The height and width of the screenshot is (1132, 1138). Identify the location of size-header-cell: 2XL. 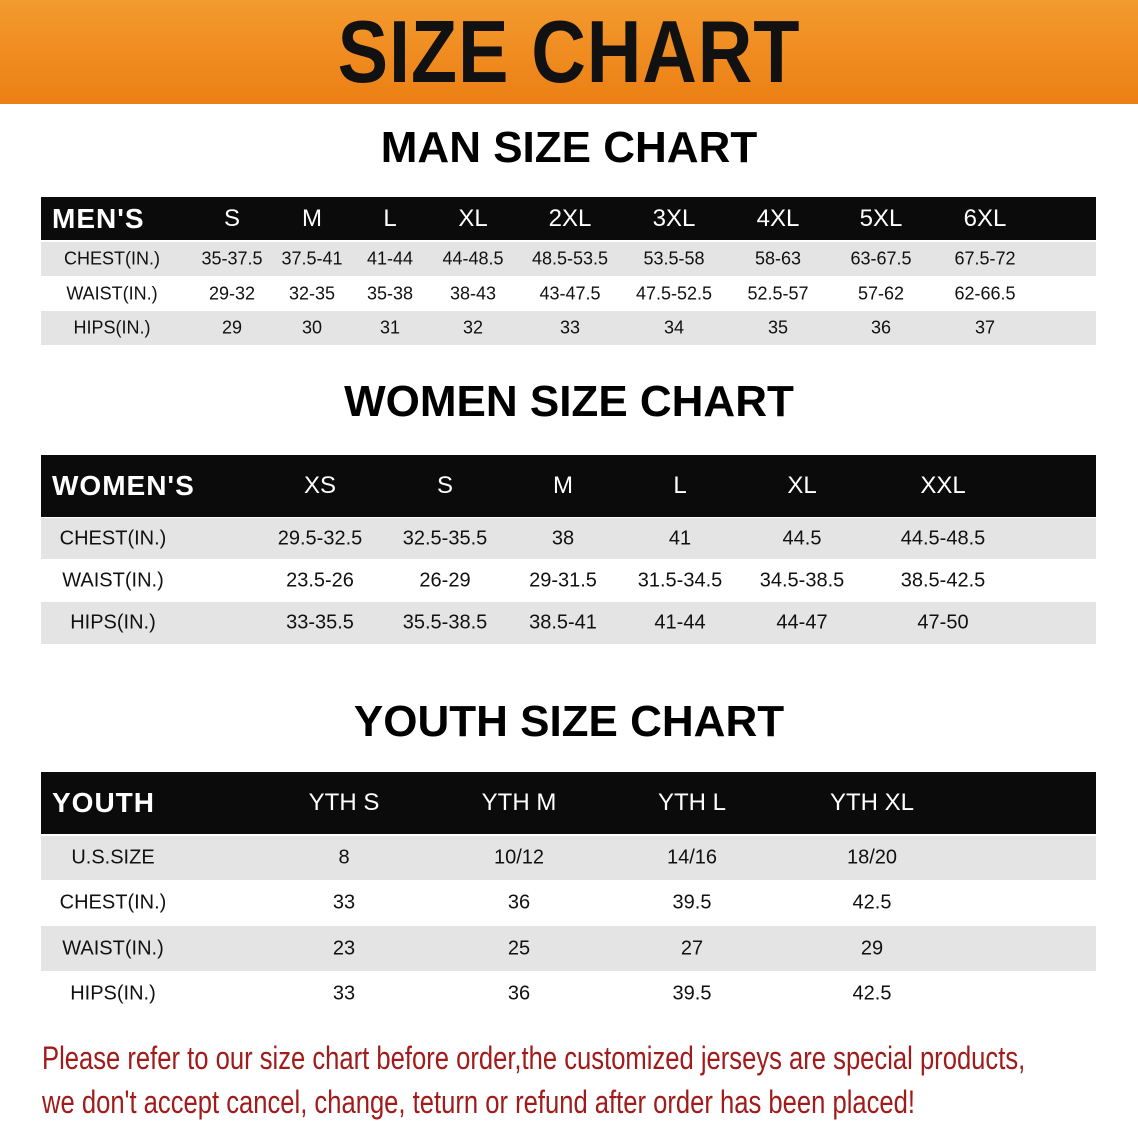
(570, 218).